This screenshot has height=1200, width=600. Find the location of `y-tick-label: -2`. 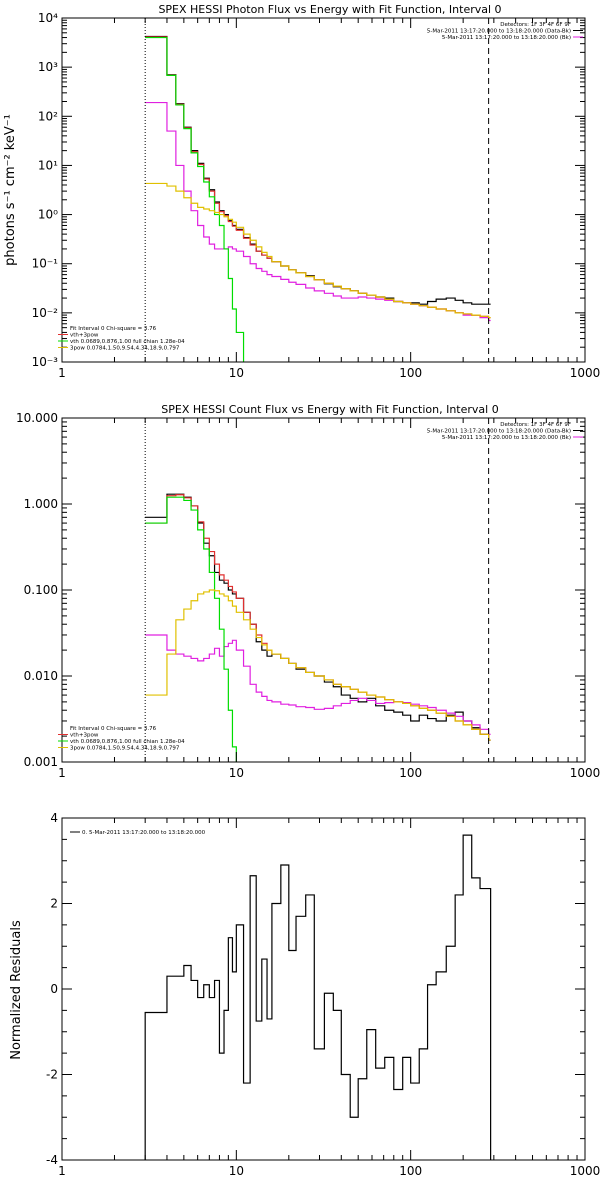

y-tick-label: -2 is located at coordinates (52, 1075).